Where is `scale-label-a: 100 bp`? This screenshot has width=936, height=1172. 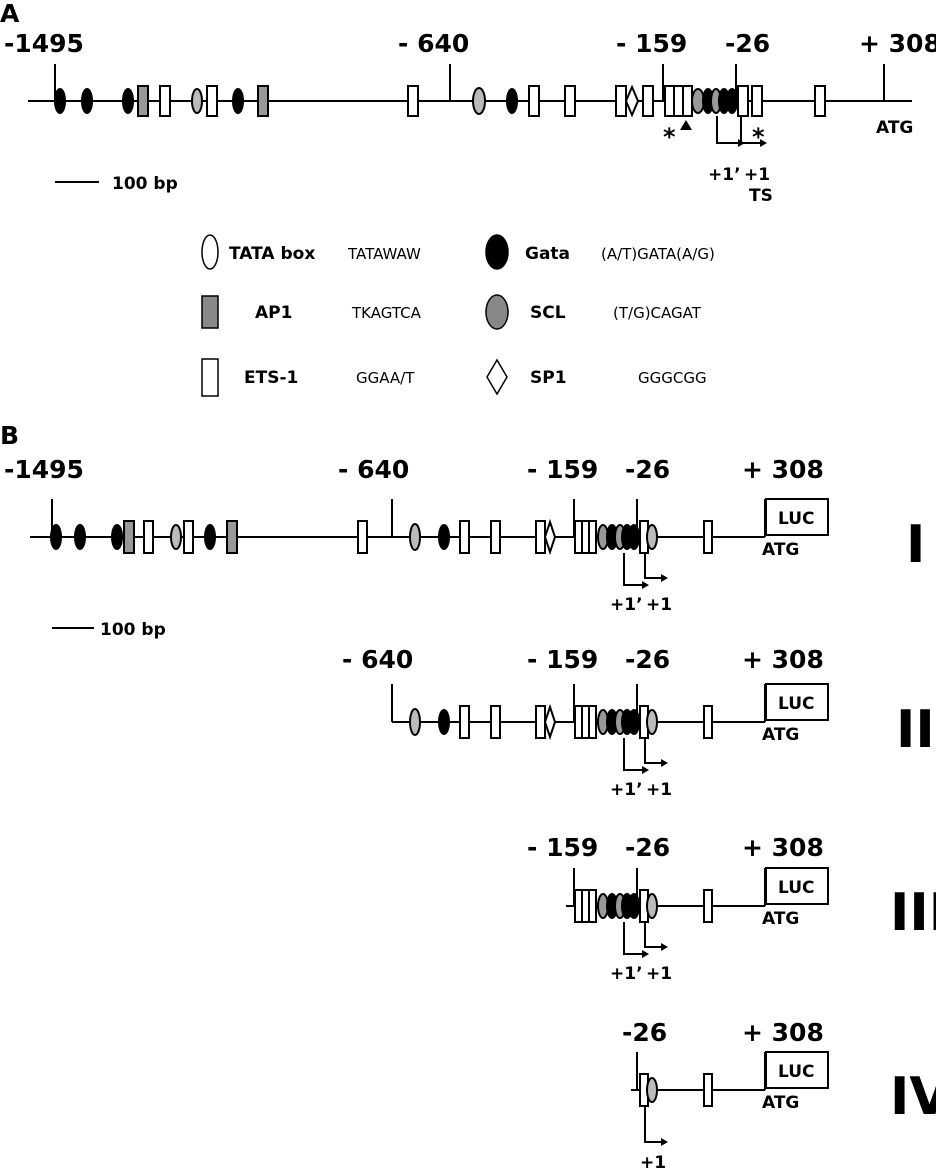
scale-label-a: 100 bp is located at coordinates (145, 184).